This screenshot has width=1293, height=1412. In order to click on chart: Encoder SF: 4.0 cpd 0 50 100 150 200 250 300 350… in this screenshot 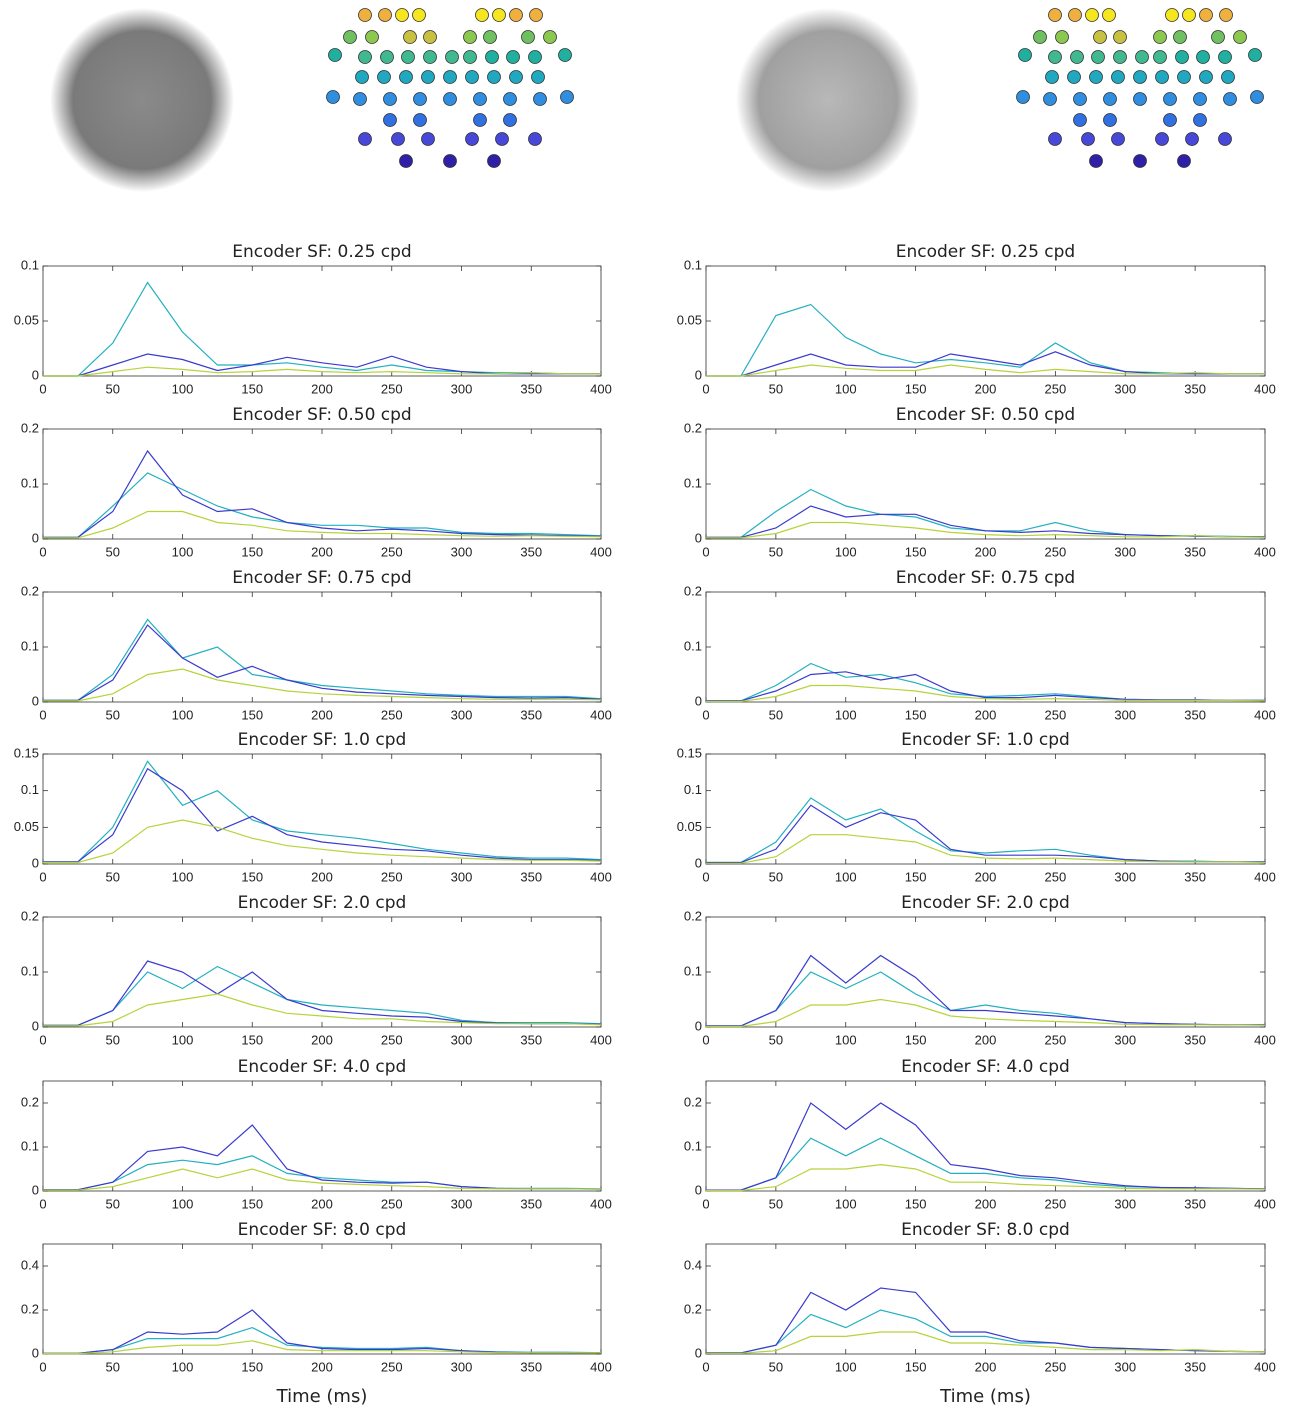, I will do `click(980, 1134)`.